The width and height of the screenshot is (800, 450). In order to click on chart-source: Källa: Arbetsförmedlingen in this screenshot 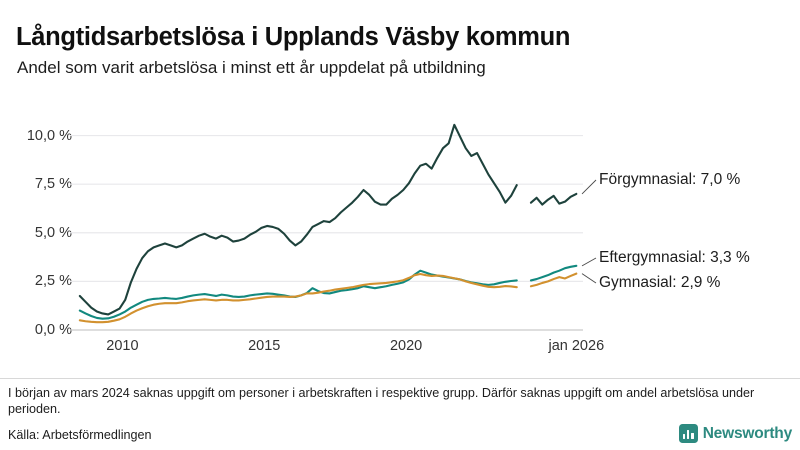, I will do `click(80, 435)`.